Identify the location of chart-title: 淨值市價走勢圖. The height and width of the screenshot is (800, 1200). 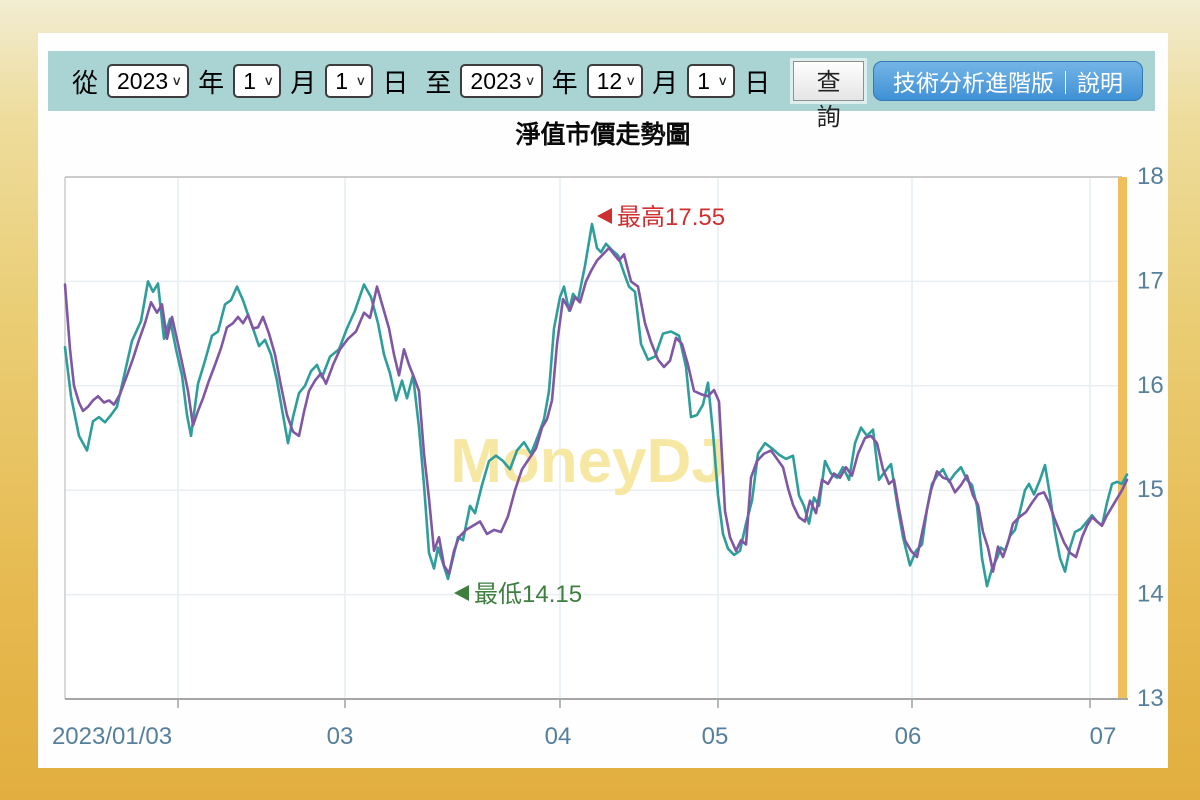
(603, 135).